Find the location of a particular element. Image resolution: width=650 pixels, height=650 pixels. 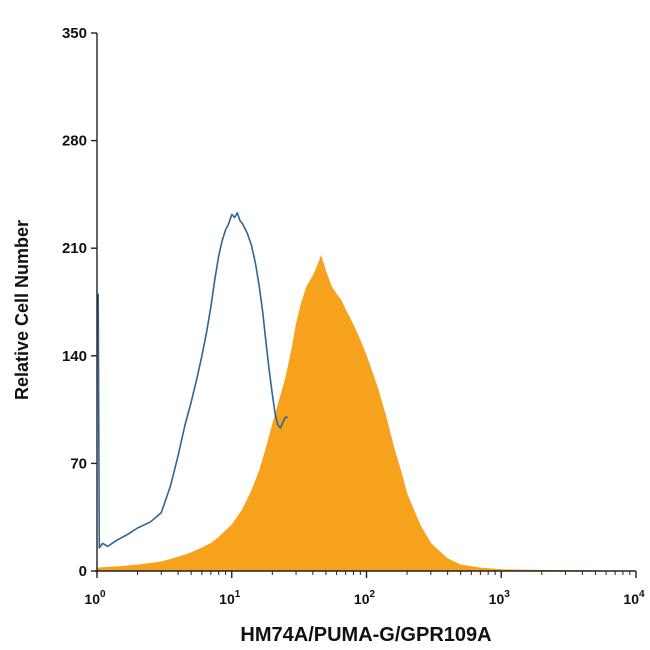

y-tick-label: 70 is located at coordinates (78, 463).